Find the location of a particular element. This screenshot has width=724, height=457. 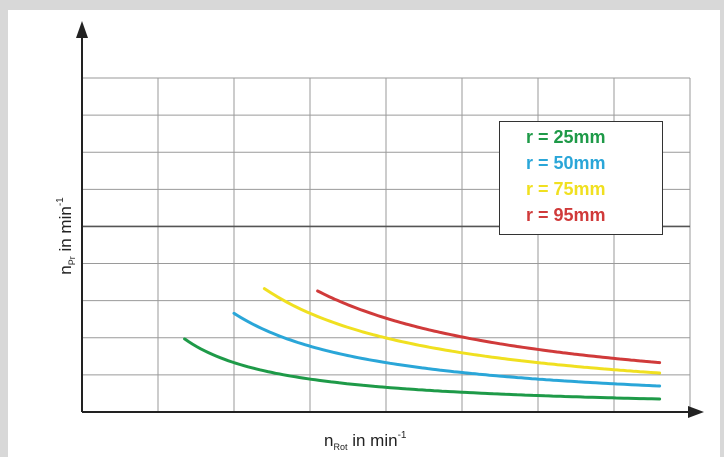

y-axis-arrow is located at coordinates (82, 29).